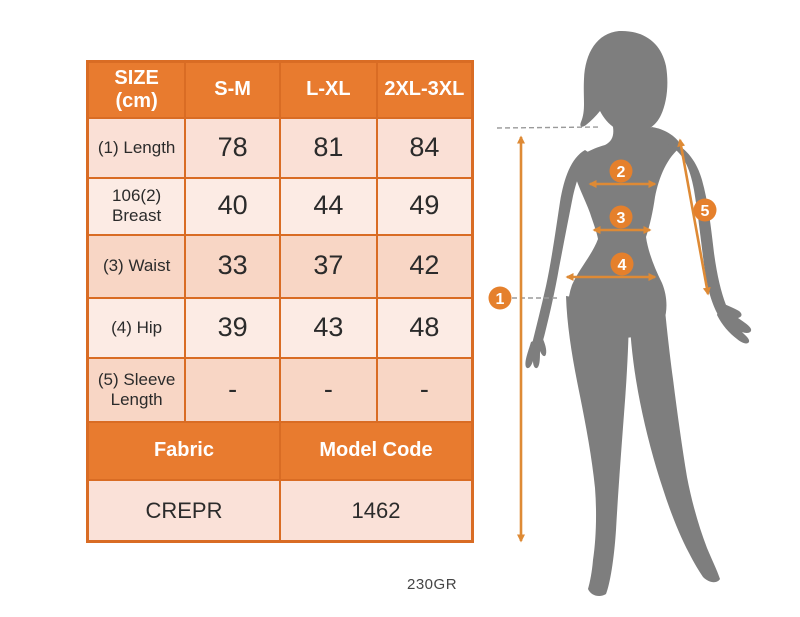 The width and height of the screenshot is (800, 617). I want to click on table-row-hip: (4) Hip 39 43 48, so click(280, 327).